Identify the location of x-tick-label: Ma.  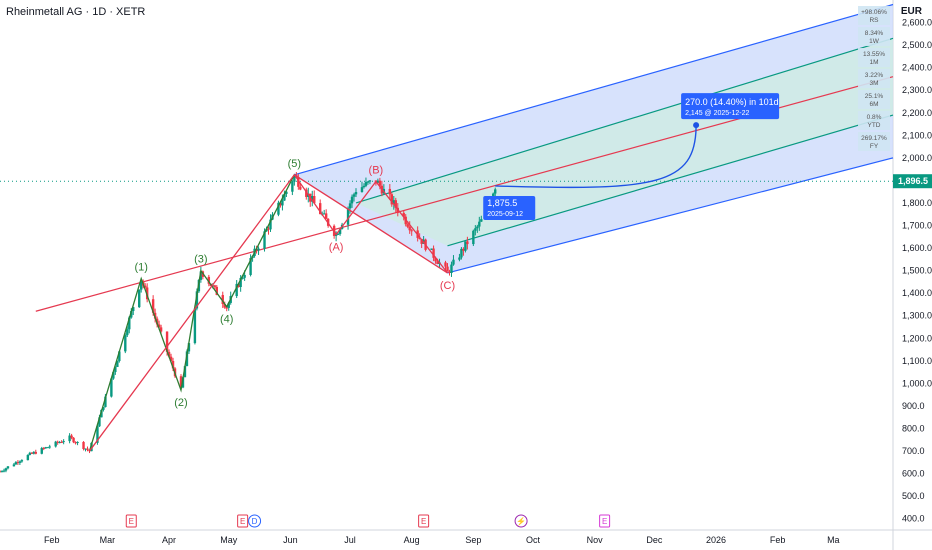
(833, 540).